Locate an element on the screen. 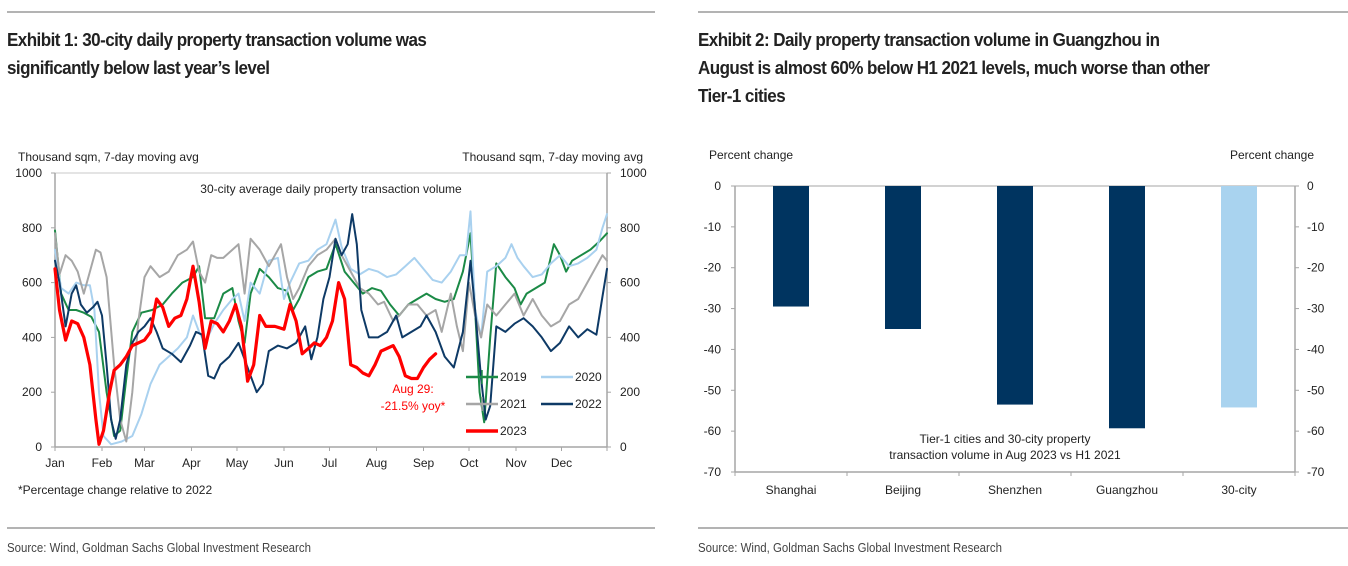  x-tick-label: Jun is located at coordinates (283, 463).